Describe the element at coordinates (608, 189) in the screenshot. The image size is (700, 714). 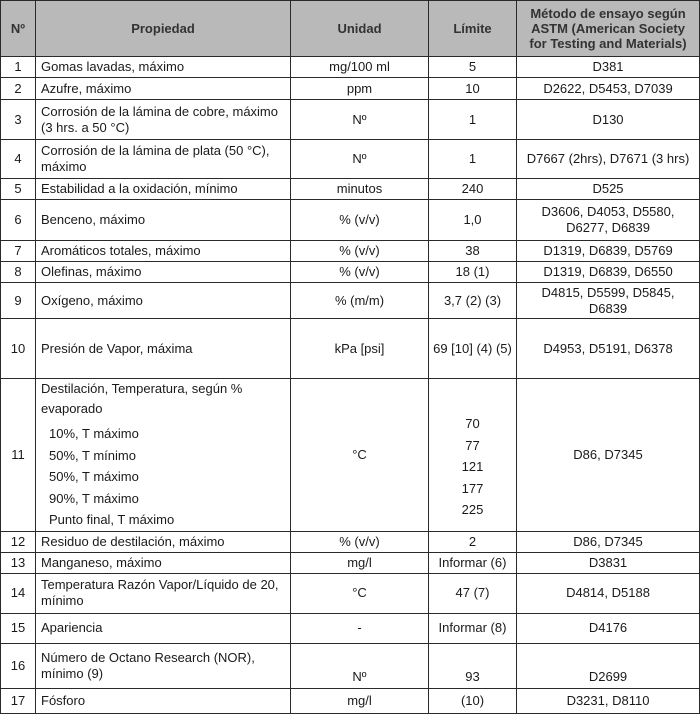
I see `method-cell: D525` at that location.